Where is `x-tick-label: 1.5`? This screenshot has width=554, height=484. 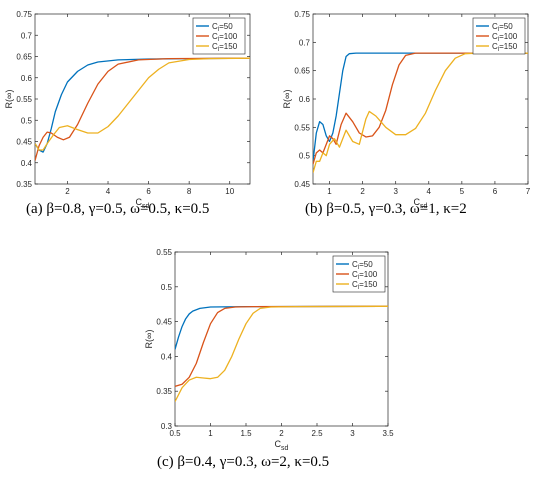
x-tick-label: 1.5 is located at coordinates (246, 433).